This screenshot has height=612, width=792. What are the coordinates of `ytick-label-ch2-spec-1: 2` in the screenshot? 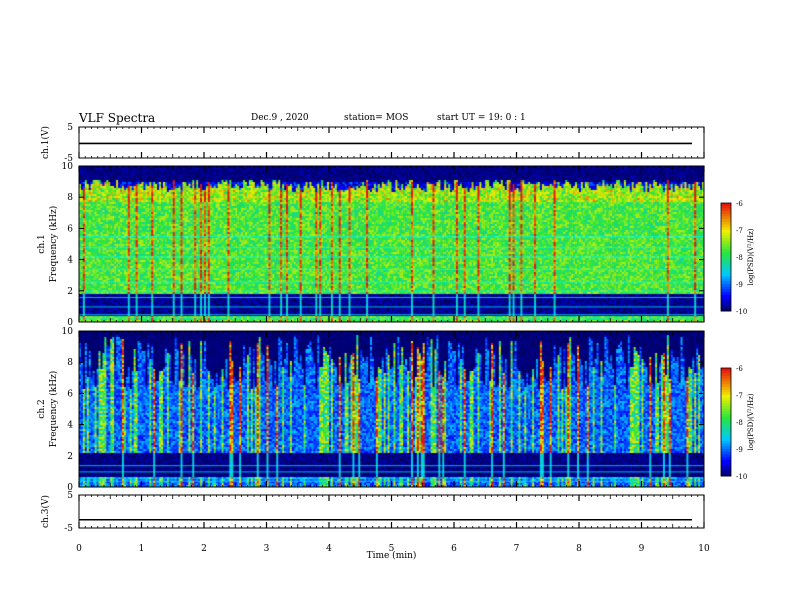 It's located at (70, 457).